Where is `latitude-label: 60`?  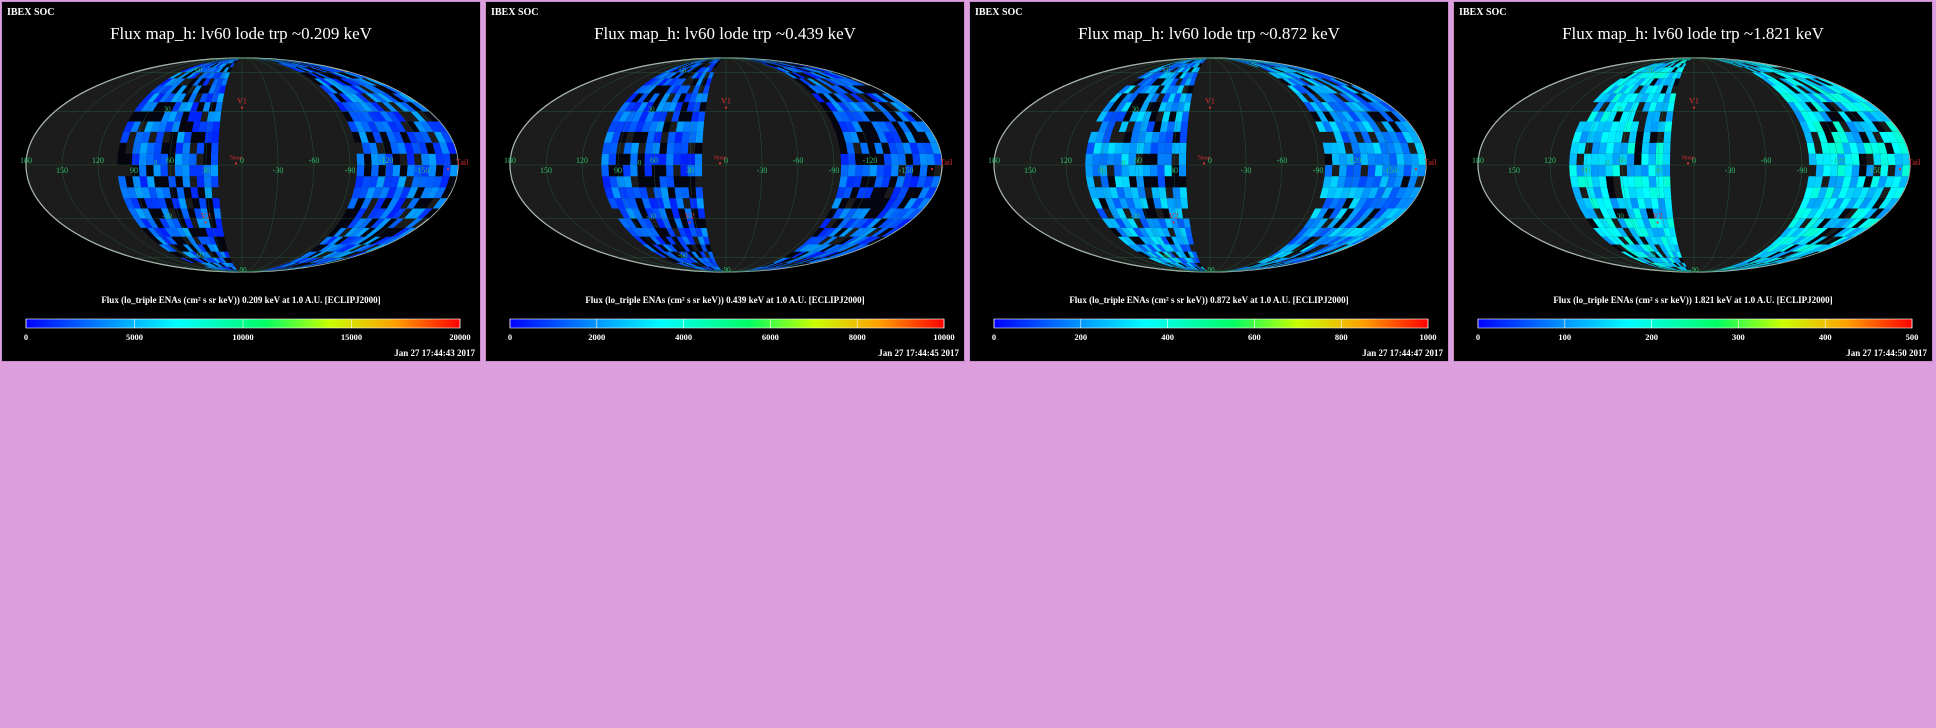 latitude-label: 60 is located at coordinates (1167, 70).